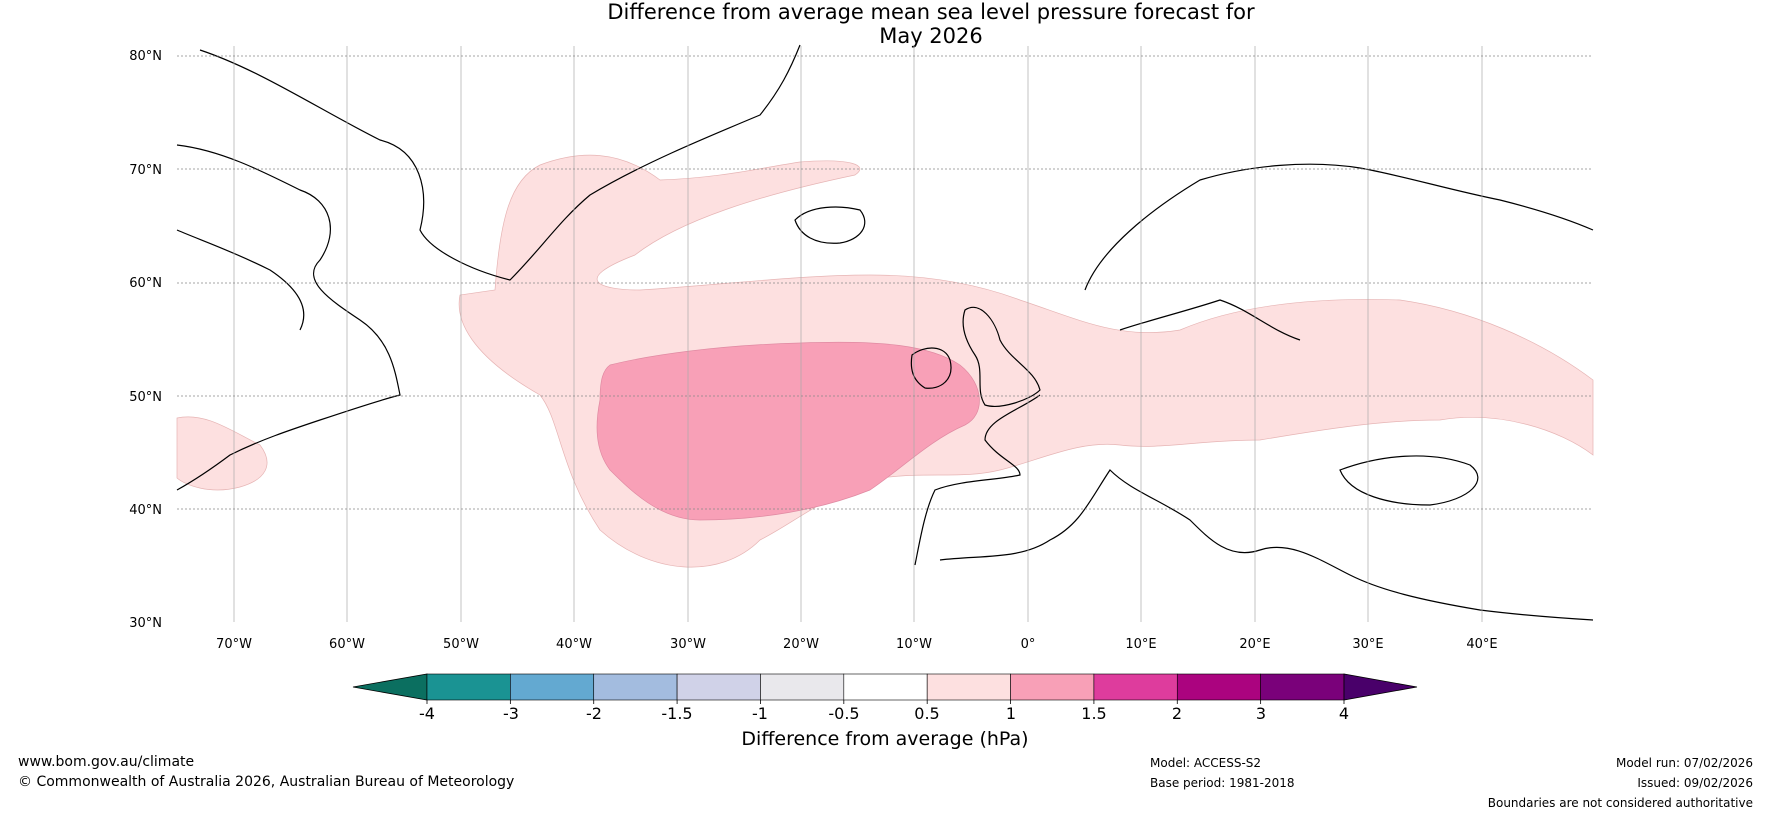 The height and width of the screenshot is (816, 1770). What do you see at coordinates (461, 644) in the screenshot?
I see `lon-label-50W: 50°W` at bounding box center [461, 644].